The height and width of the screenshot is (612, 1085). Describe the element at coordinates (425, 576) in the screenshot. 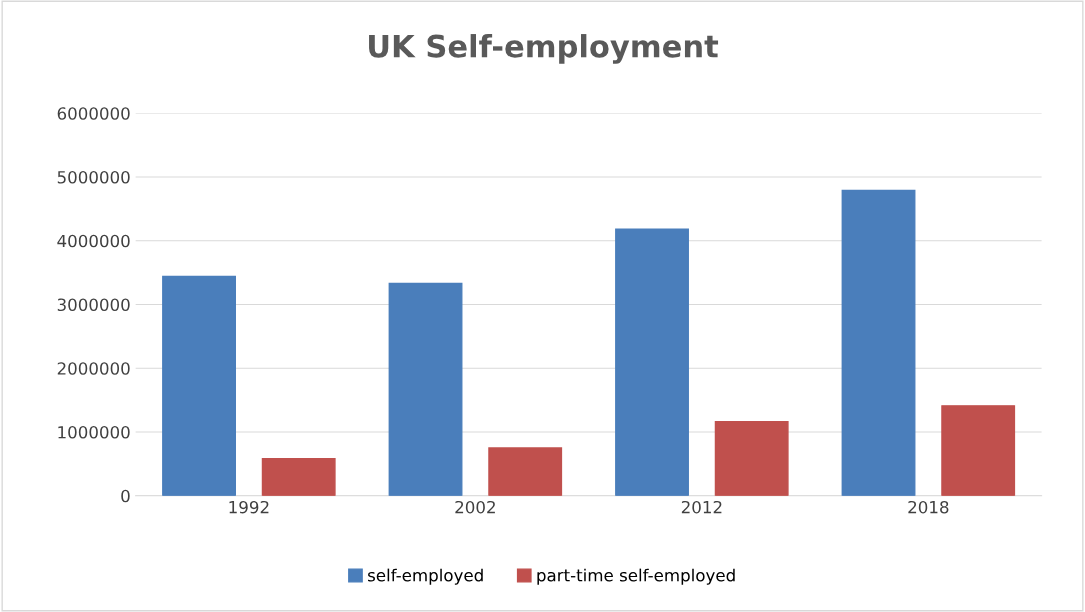

I see `legend-label: self-employed` at that location.